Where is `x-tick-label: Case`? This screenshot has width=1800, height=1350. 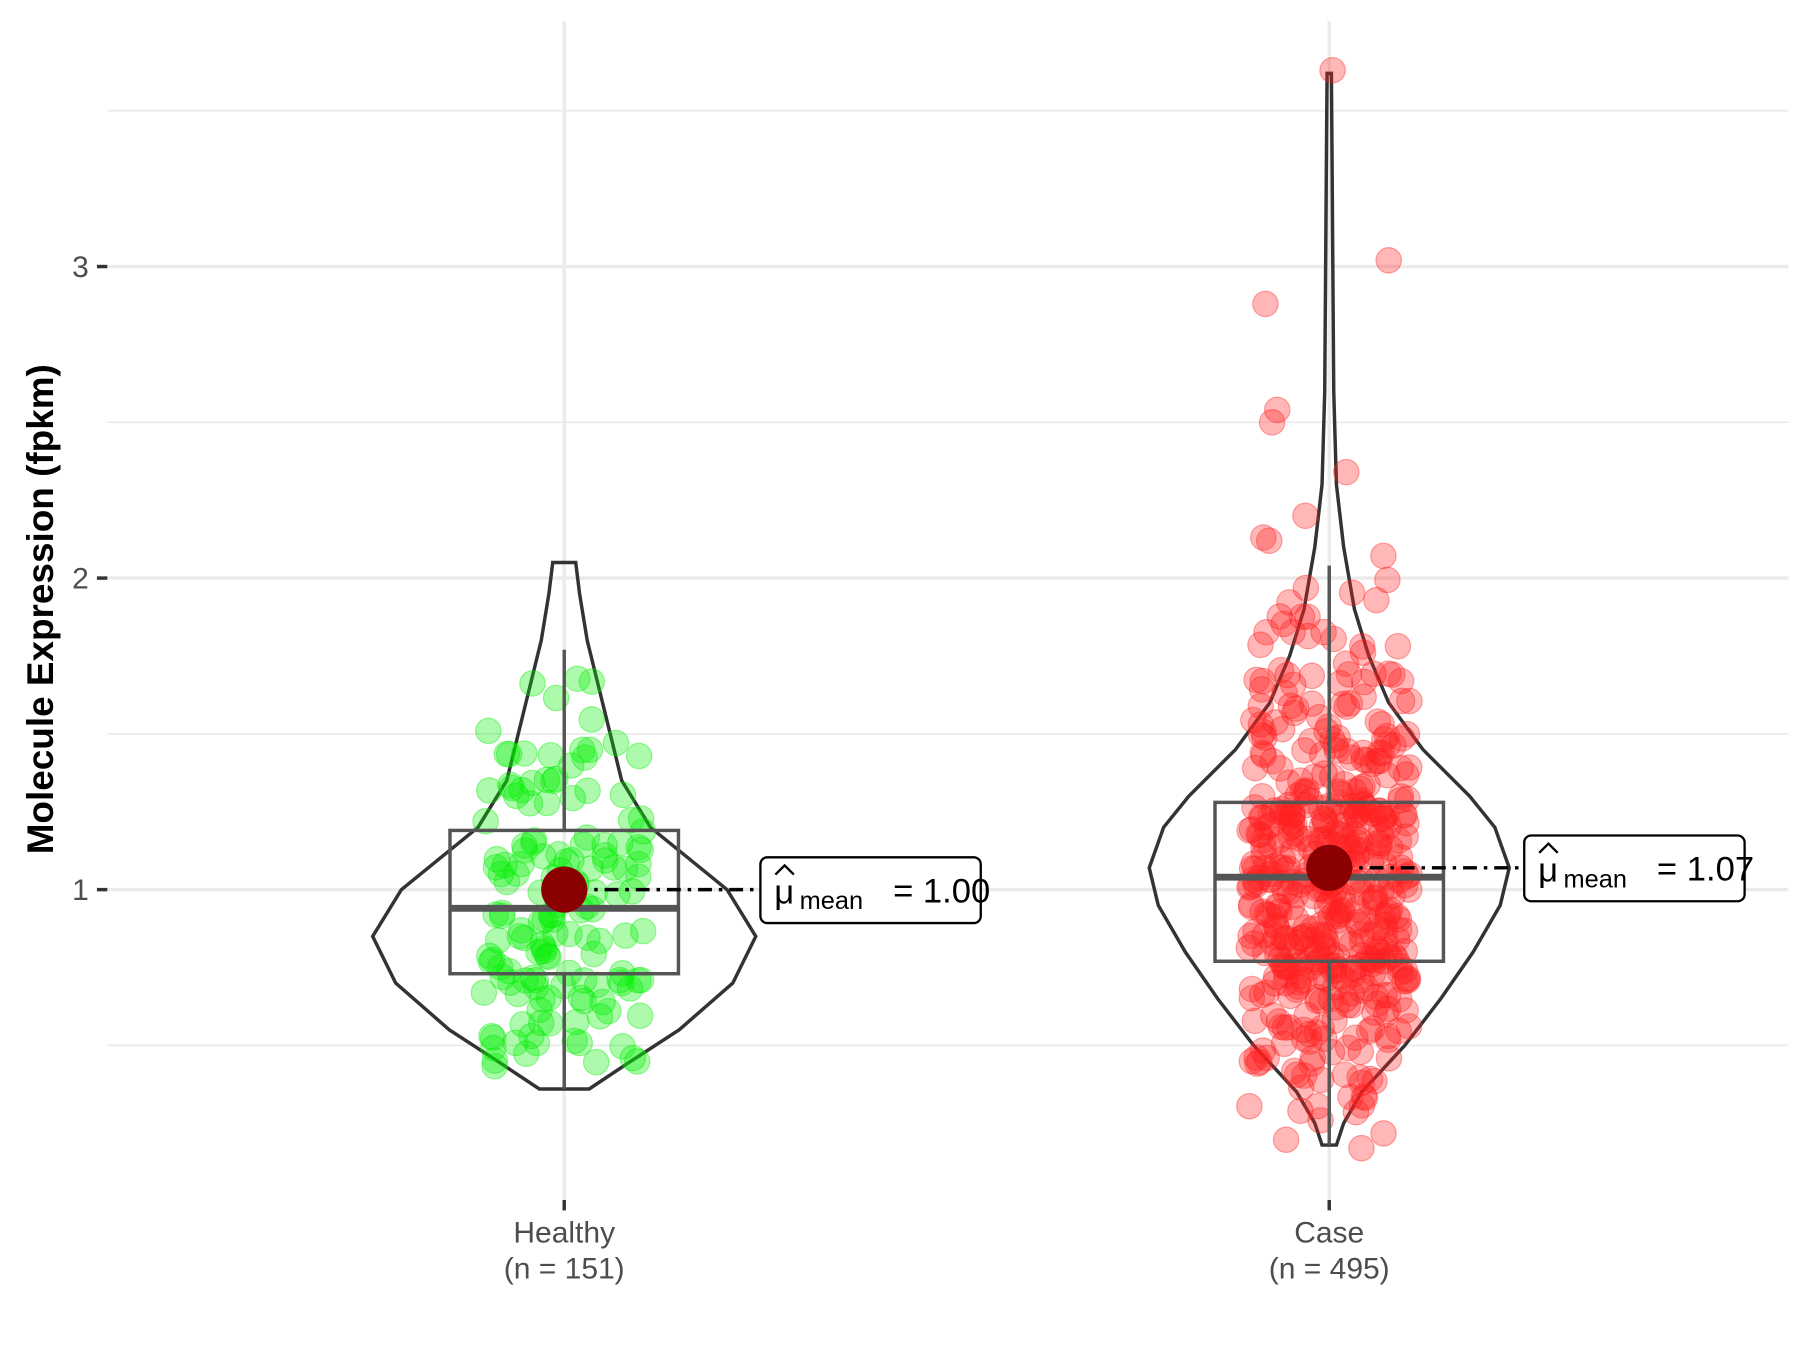
x-tick-label: Case is located at coordinates (1329, 1233).